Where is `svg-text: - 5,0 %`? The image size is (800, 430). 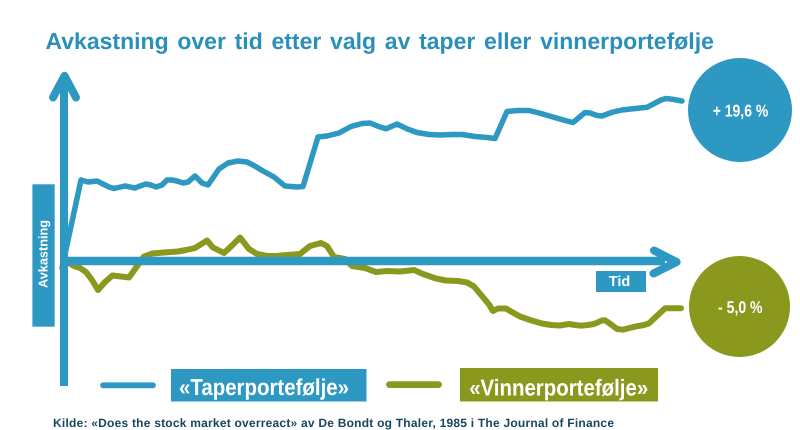
svg-text: - 5,0 % is located at coordinates (740, 307).